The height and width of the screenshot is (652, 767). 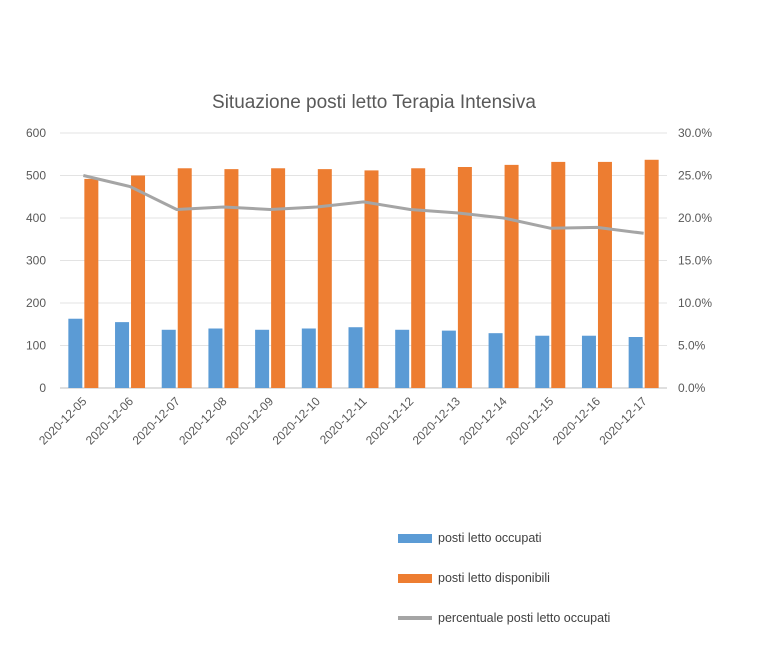 What do you see at coordinates (692, 346) in the screenshot?
I see `y-right-tick-label: 5.0%` at bounding box center [692, 346].